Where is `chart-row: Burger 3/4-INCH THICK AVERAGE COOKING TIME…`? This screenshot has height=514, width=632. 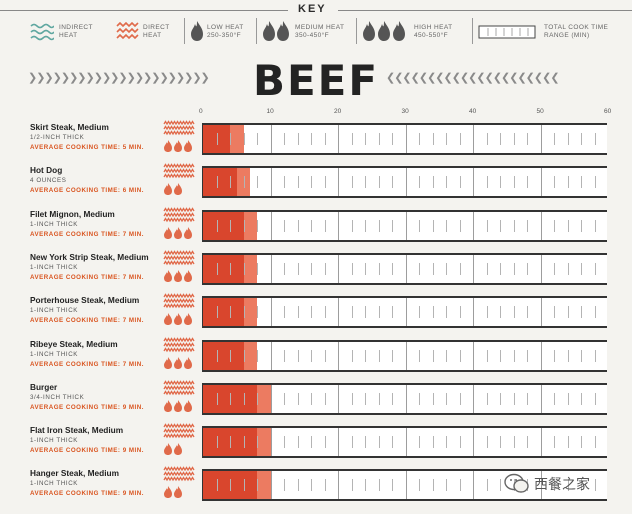 chart-row: Burger 3/4-INCH THICK AVERAGE COOKING TIME… is located at coordinates (316, 402).